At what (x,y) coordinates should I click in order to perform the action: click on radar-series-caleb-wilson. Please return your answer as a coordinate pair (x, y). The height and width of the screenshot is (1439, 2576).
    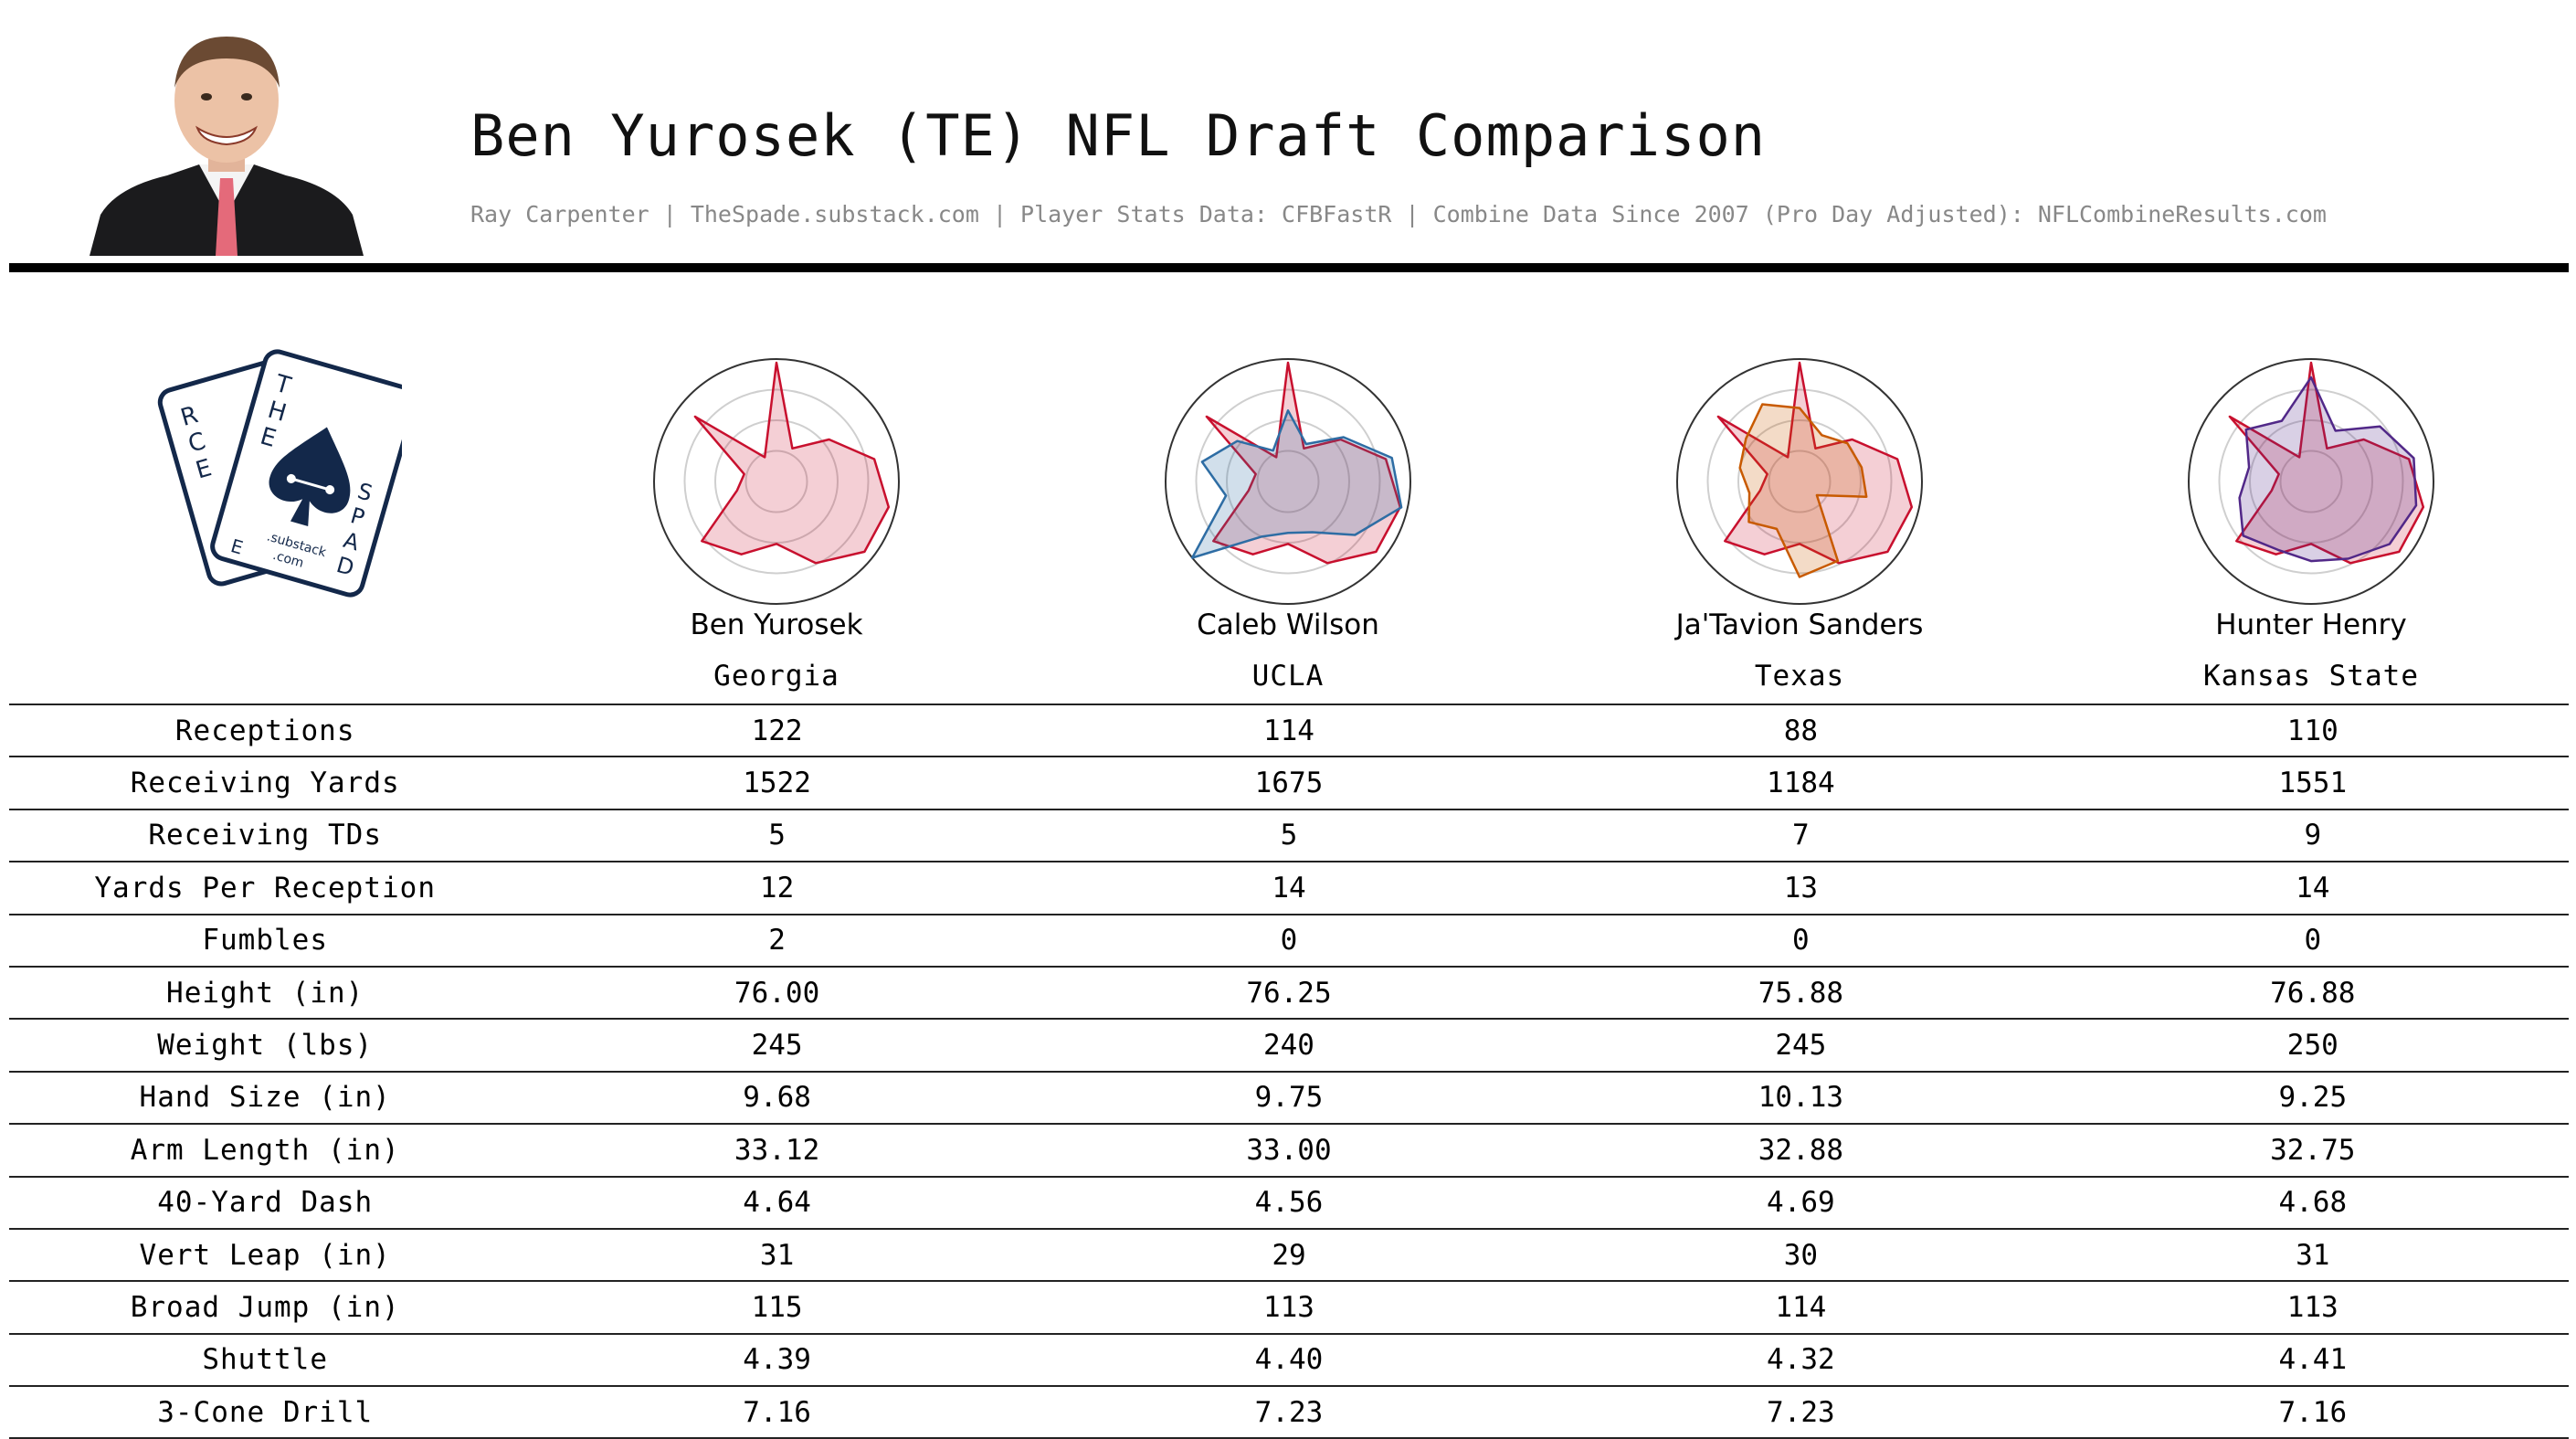
    Looking at the image, I should click on (1296, 484).